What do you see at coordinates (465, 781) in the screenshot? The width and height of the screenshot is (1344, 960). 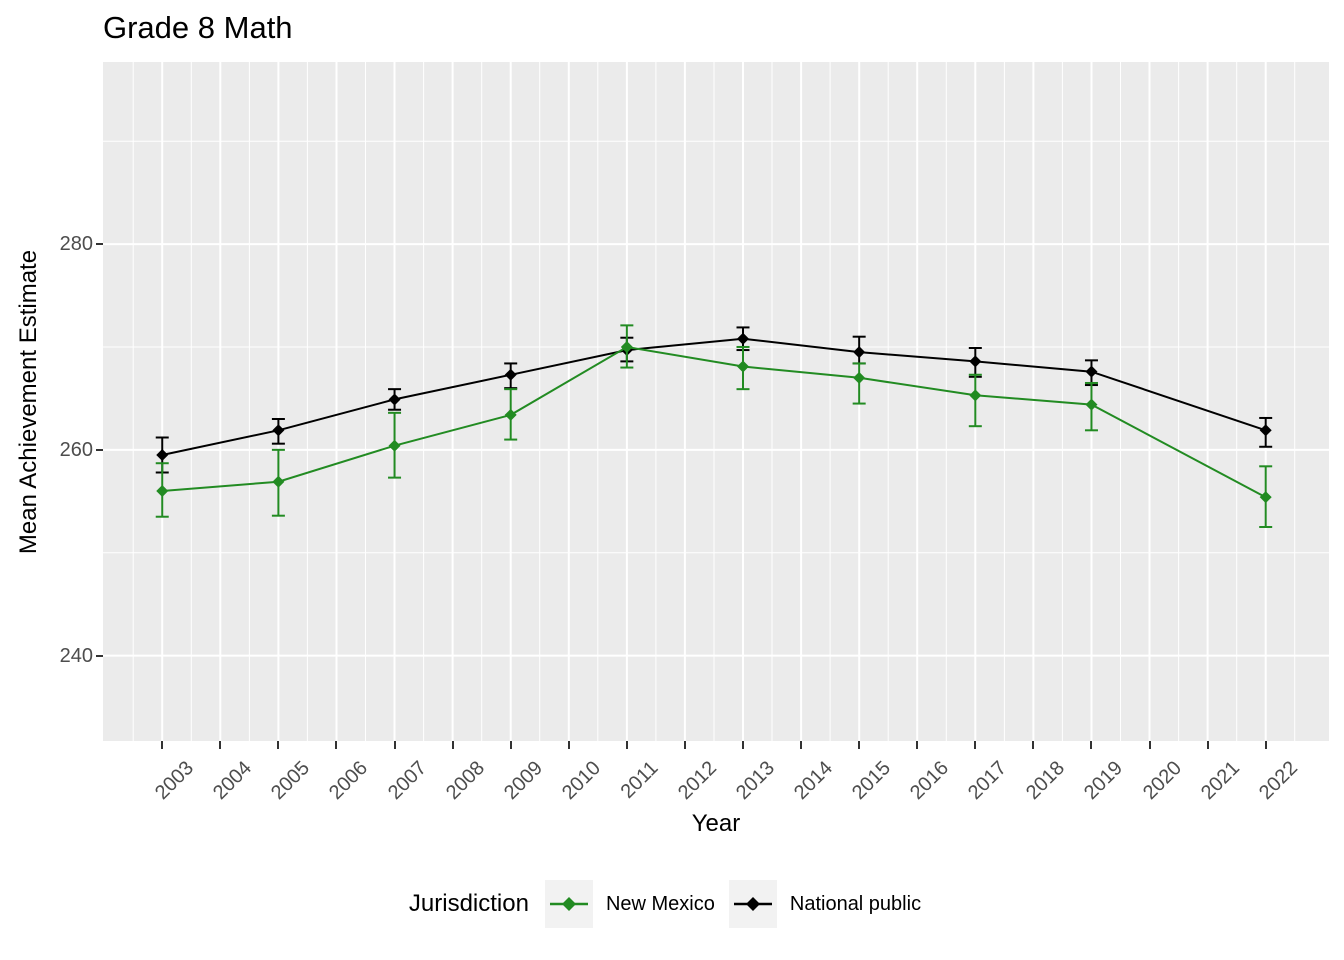 I see `x-tick-label: 2008` at bounding box center [465, 781].